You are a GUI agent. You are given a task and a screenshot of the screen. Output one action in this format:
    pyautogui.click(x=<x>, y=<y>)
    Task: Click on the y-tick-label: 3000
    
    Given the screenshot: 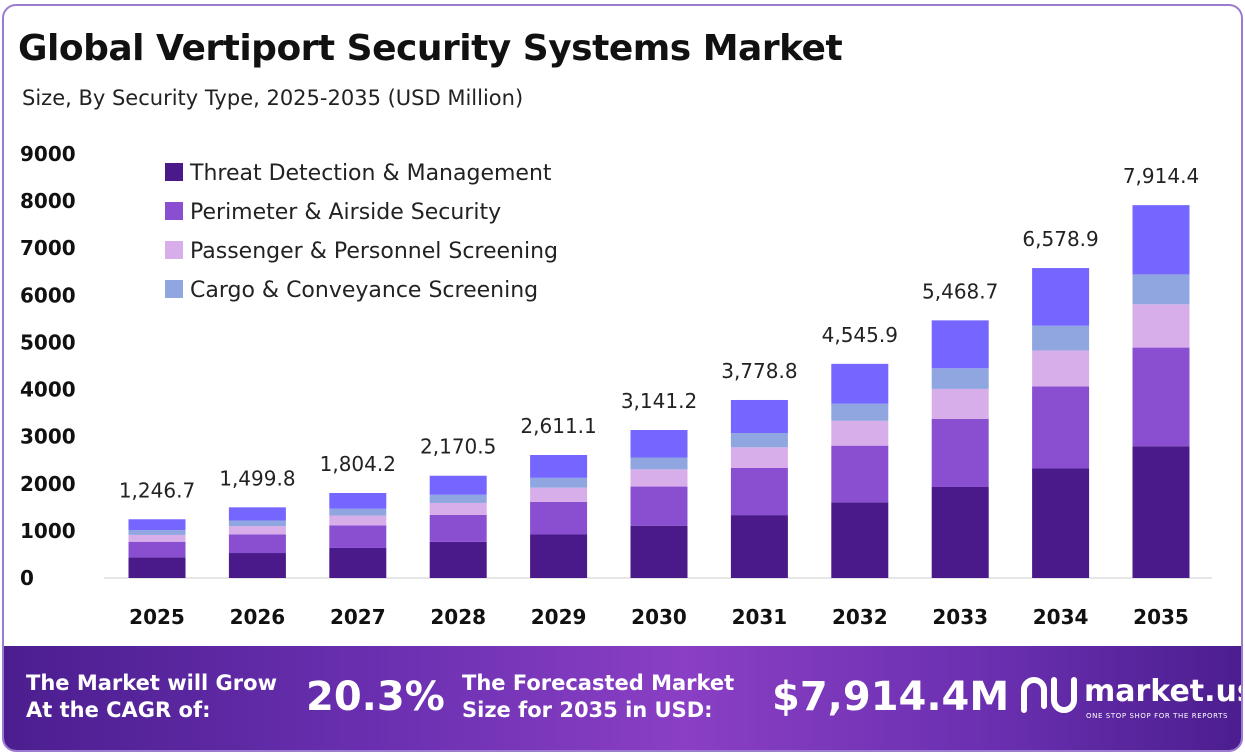 What is the action you would take?
    pyautogui.click(x=48, y=437)
    